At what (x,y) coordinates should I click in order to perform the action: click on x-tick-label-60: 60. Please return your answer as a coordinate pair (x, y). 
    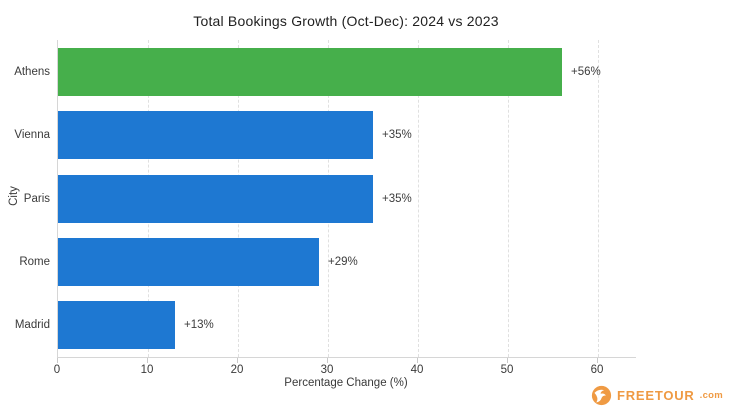
    Looking at the image, I should click on (597, 370).